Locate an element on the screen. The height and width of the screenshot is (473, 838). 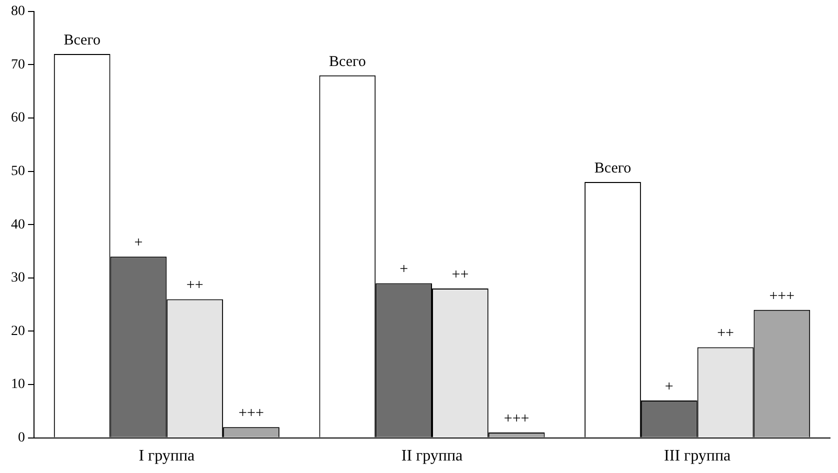
y-tick-label: 70 is located at coordinates (18, 64).